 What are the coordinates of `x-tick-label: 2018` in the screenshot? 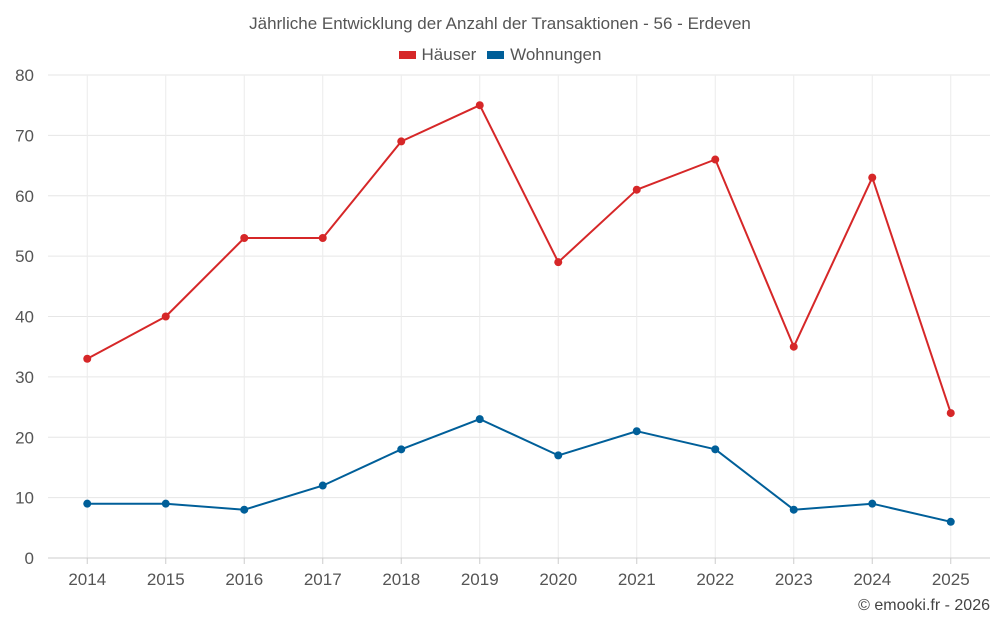 It's located at (401, 579).